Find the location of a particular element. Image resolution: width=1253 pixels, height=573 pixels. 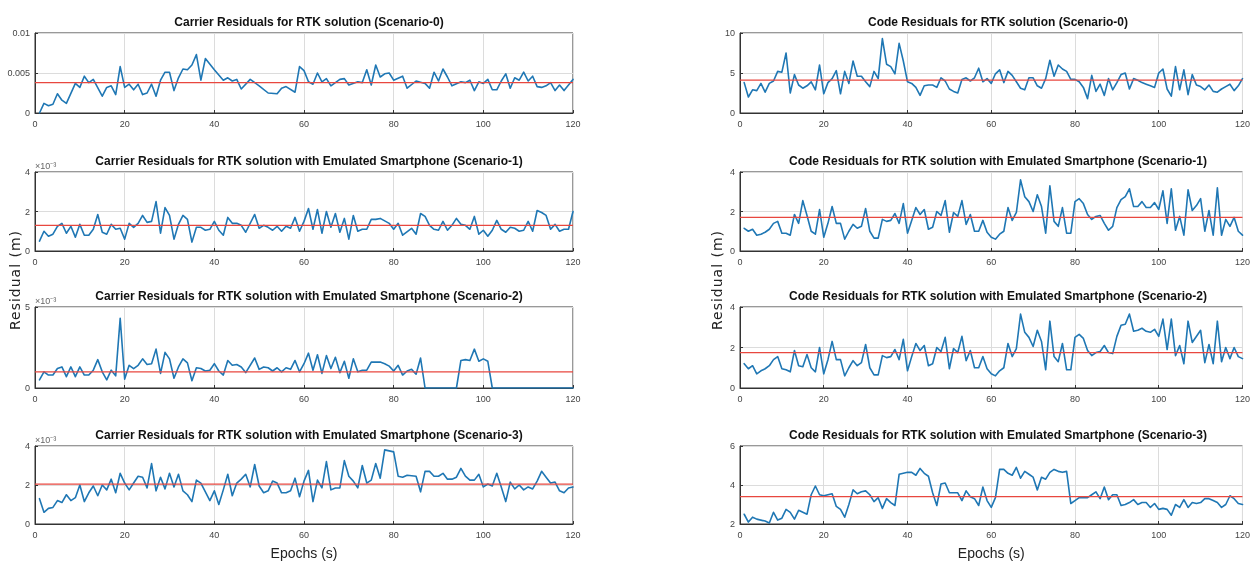

y-tick-label: 0.005 is located at coordinates (18, 73).